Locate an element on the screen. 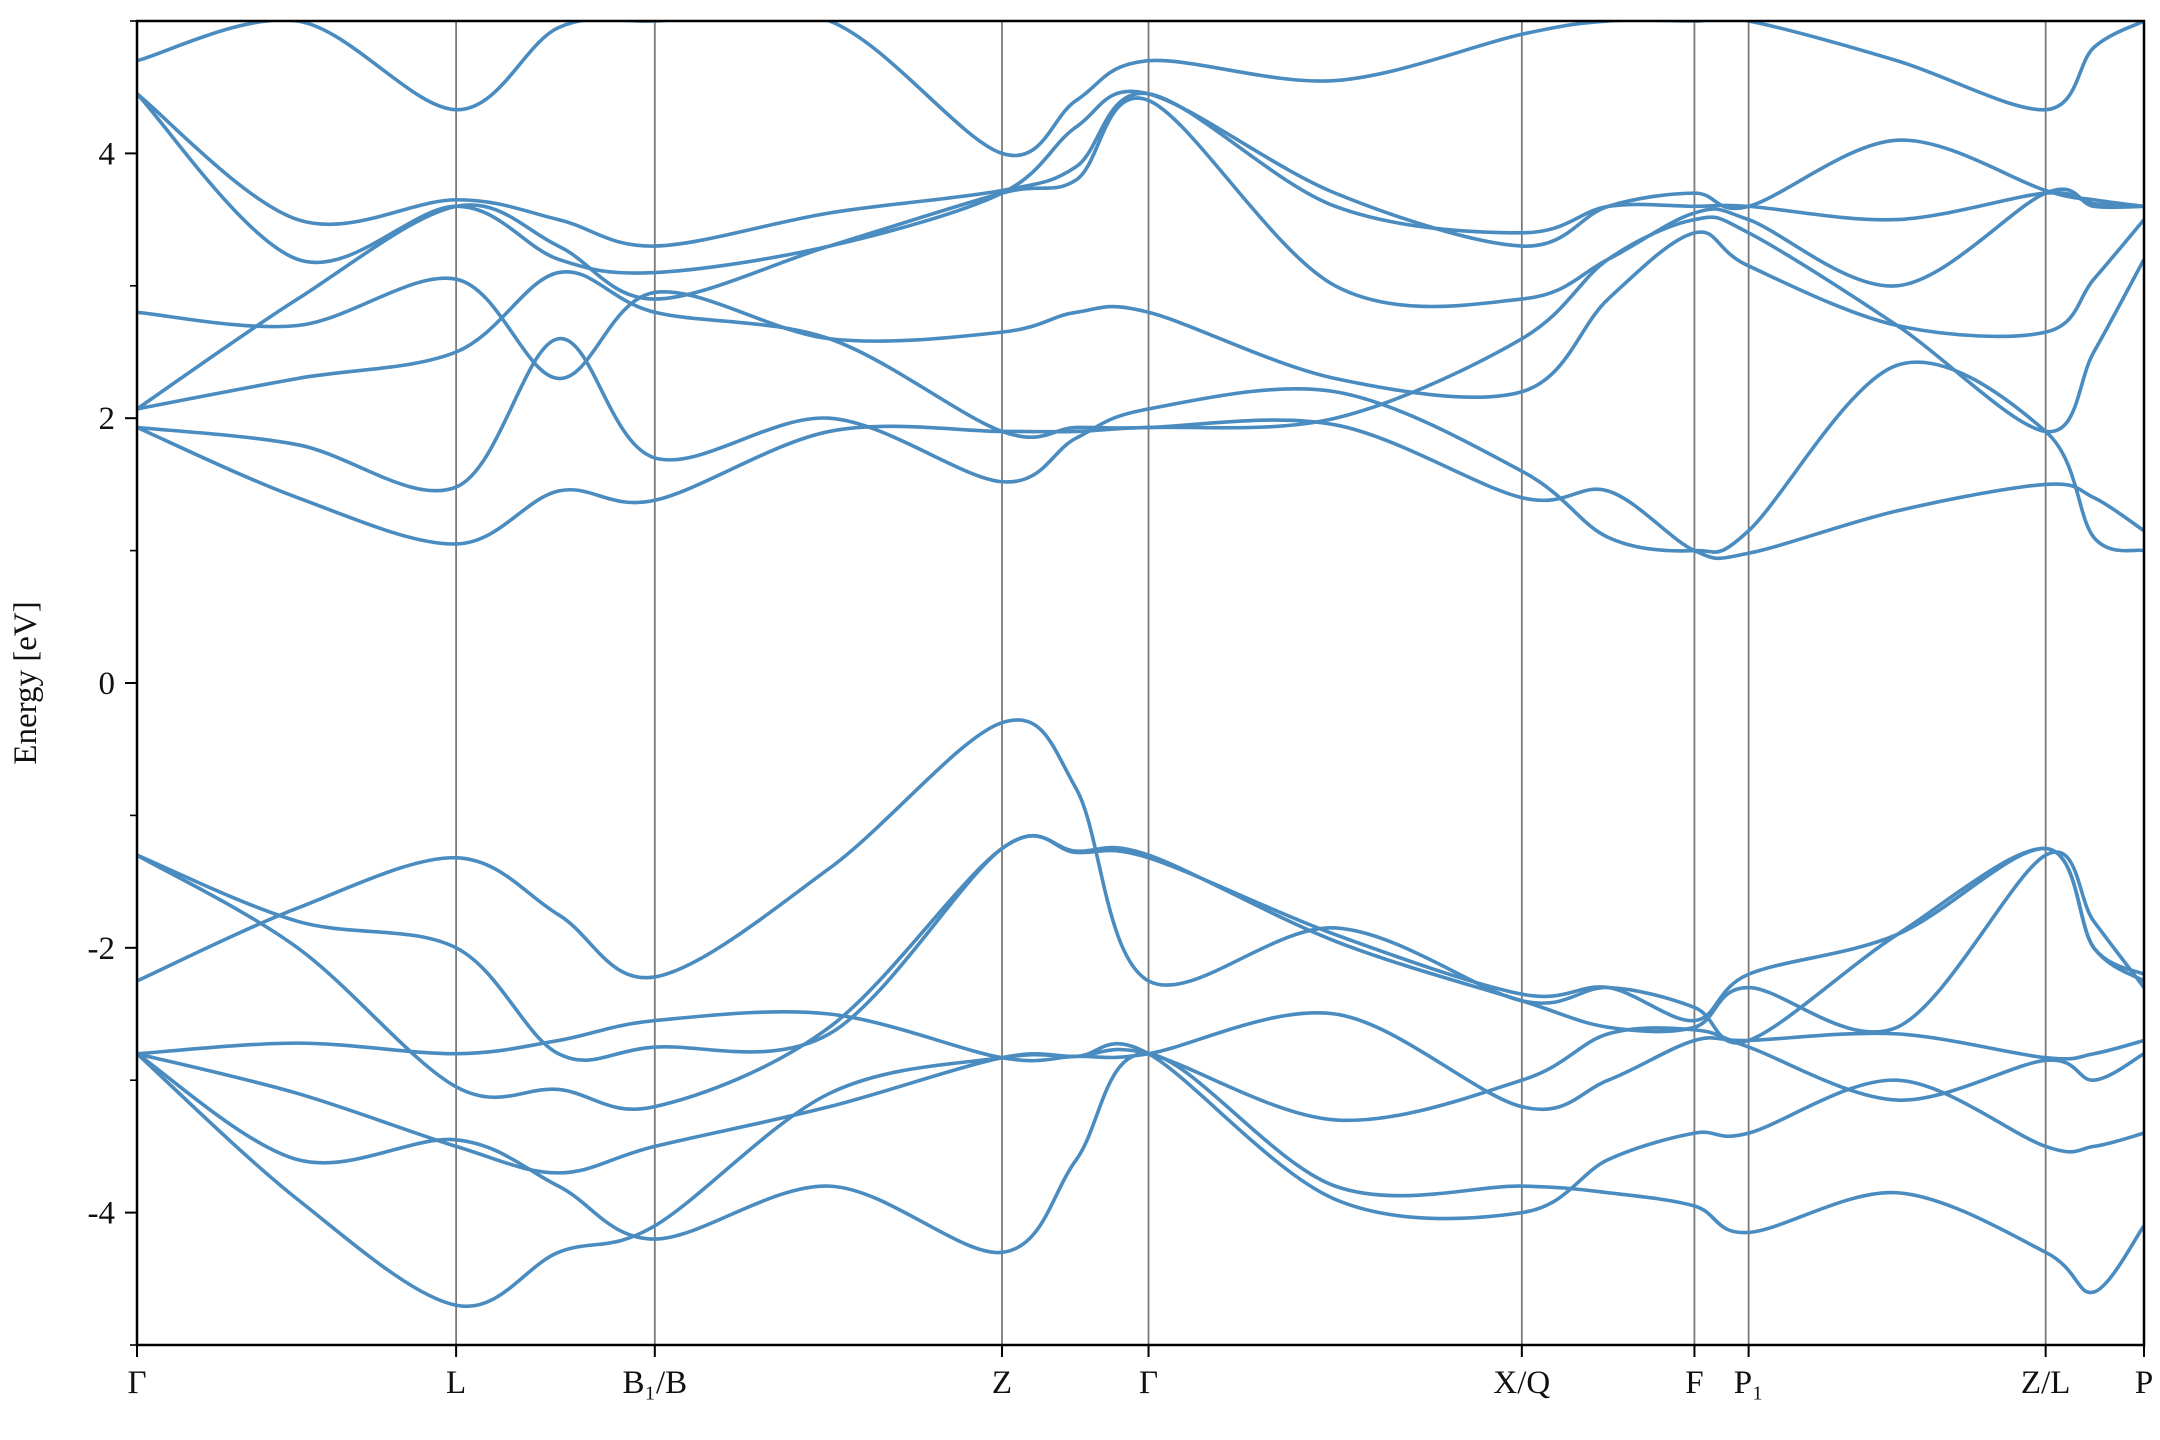 This screenshot has width=2160, height=1440. y-tick-label: 4 is located at coordinates (107, 154).